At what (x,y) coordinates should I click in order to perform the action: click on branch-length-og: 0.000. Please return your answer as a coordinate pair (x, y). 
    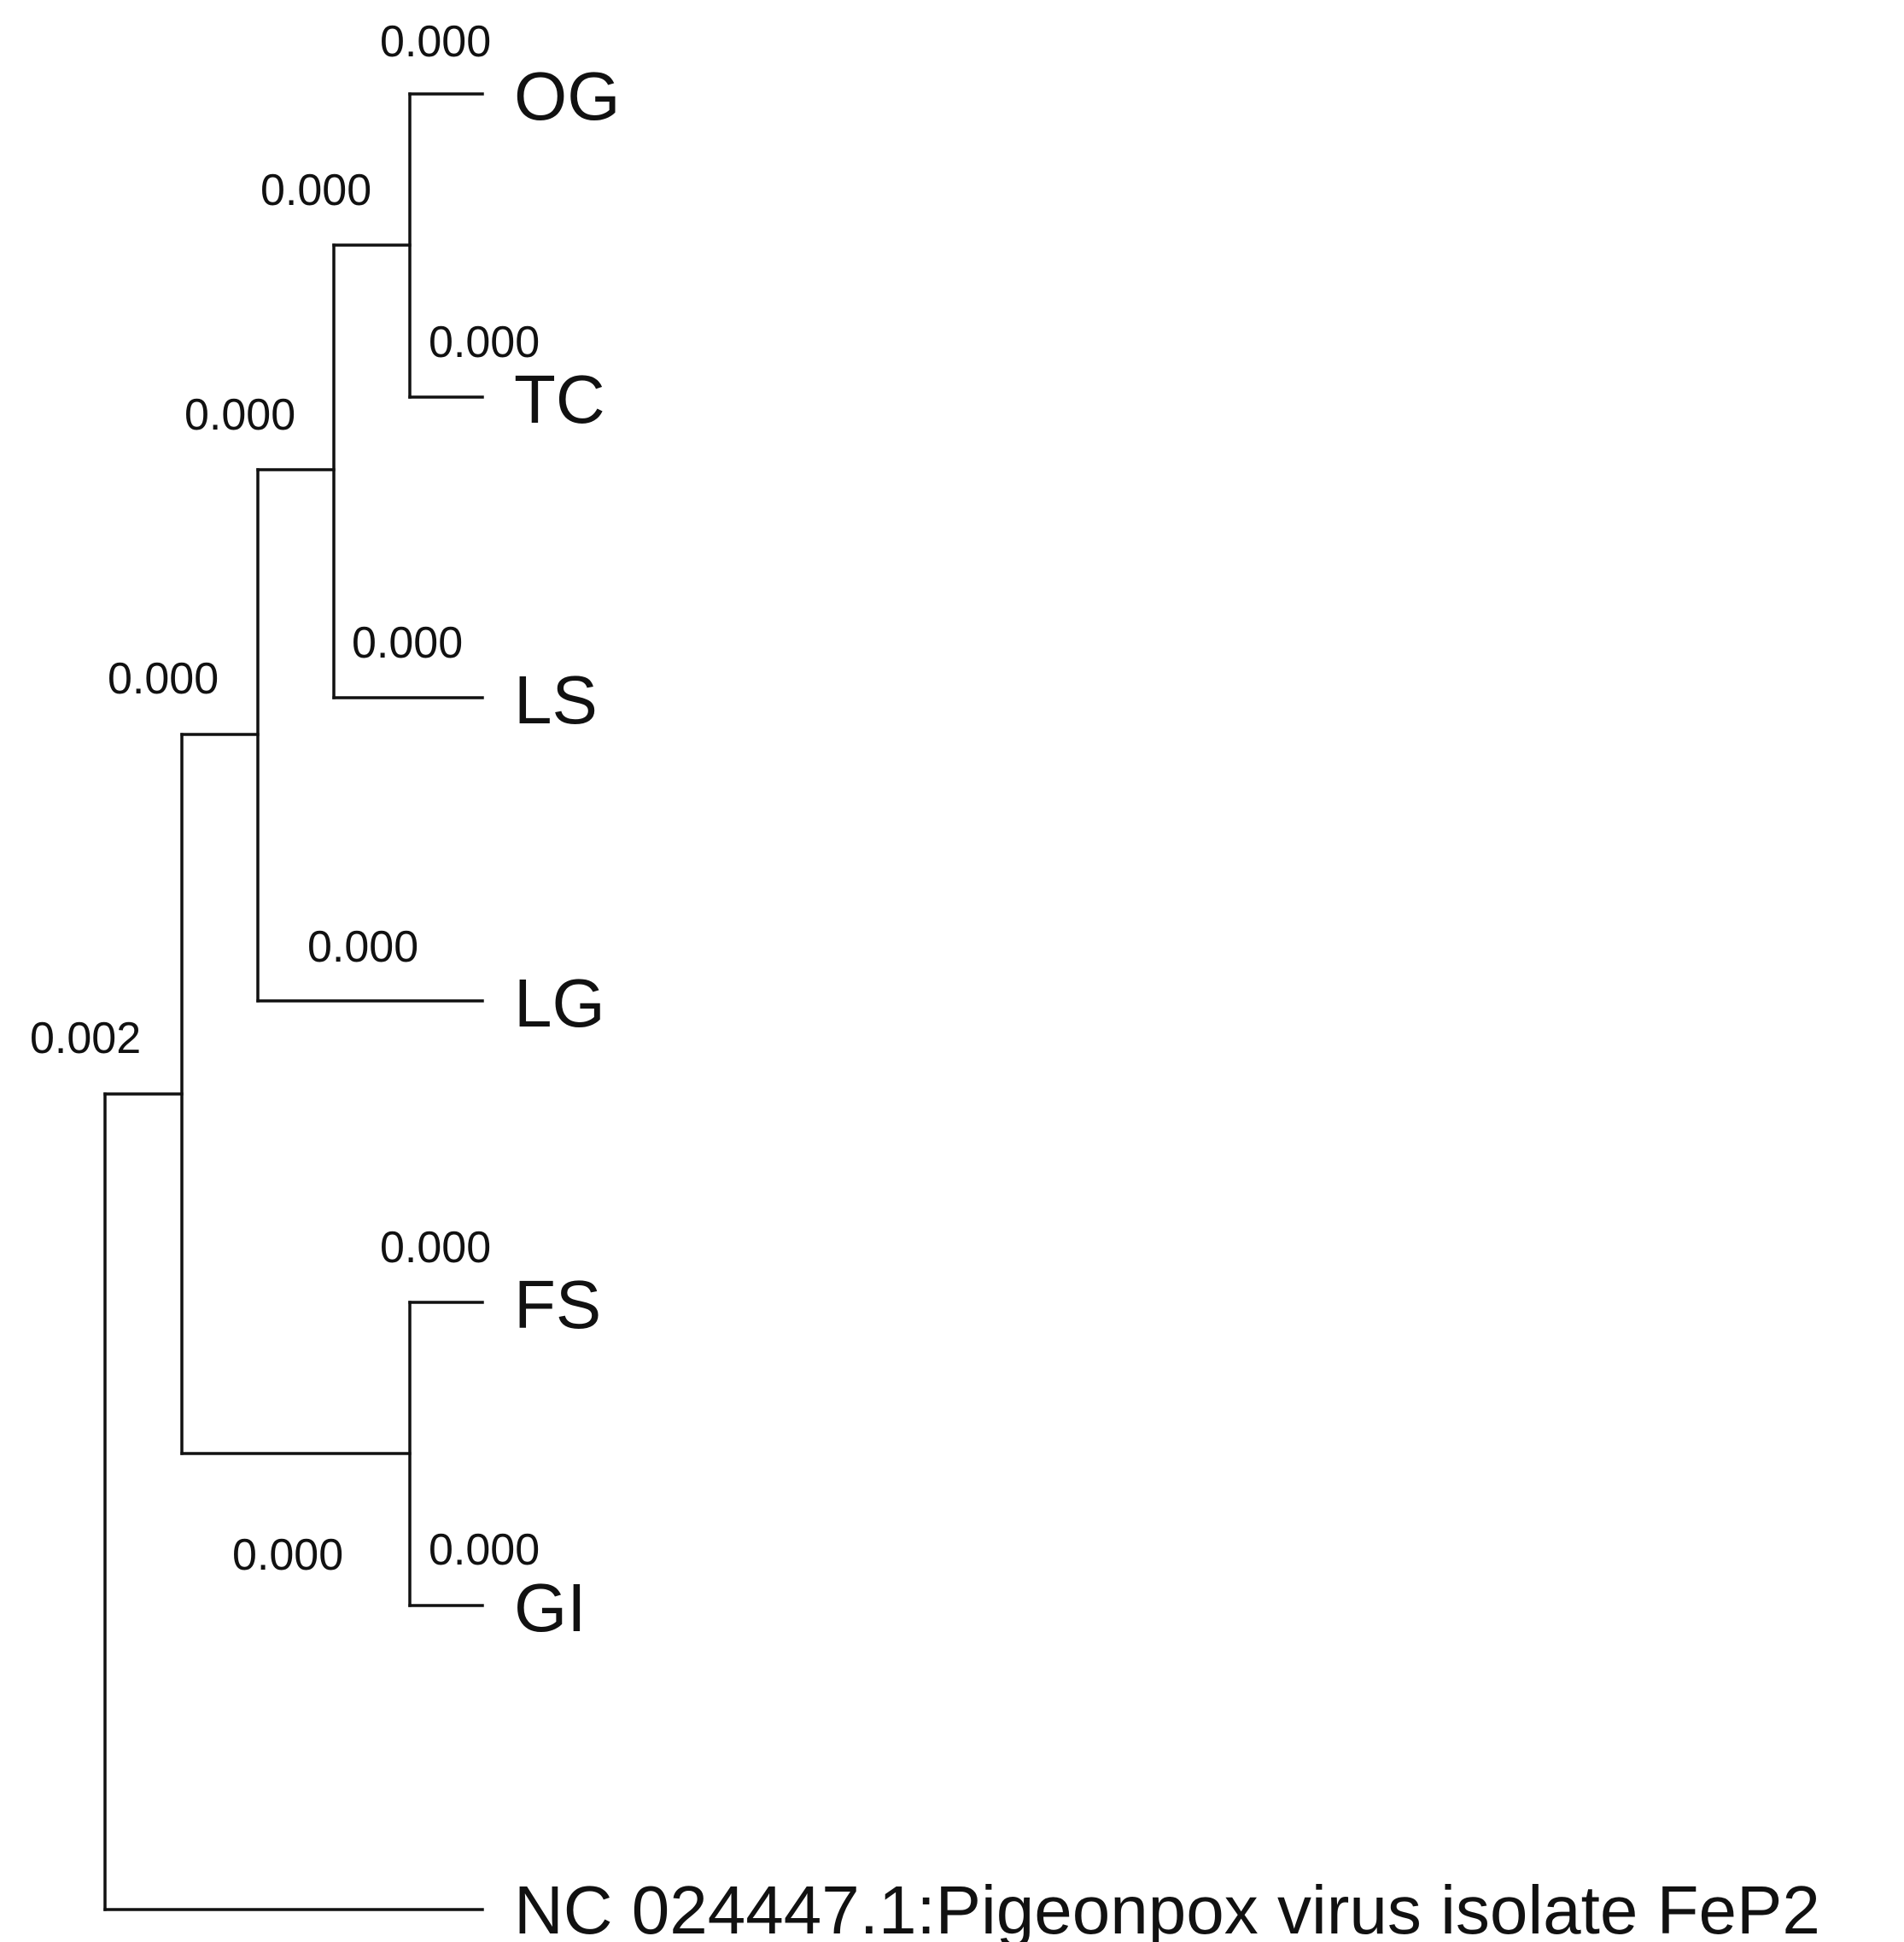
    Looking at the image, I should click on (435, 42).